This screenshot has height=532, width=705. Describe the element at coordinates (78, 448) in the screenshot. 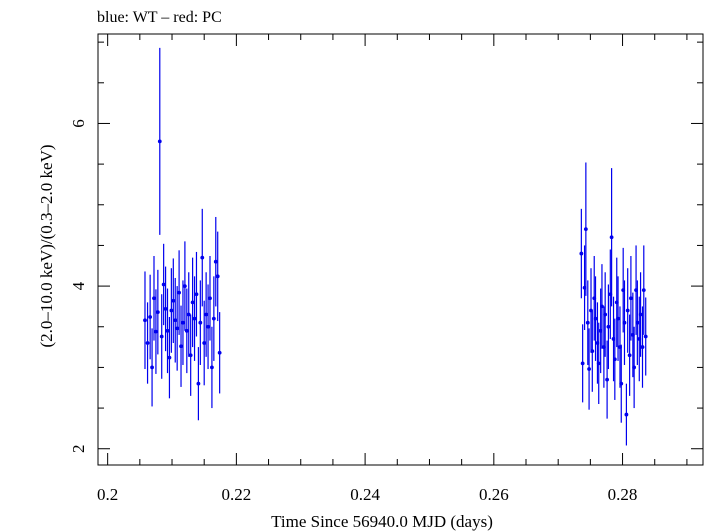

I see `y-tick-label: 2` at that location.